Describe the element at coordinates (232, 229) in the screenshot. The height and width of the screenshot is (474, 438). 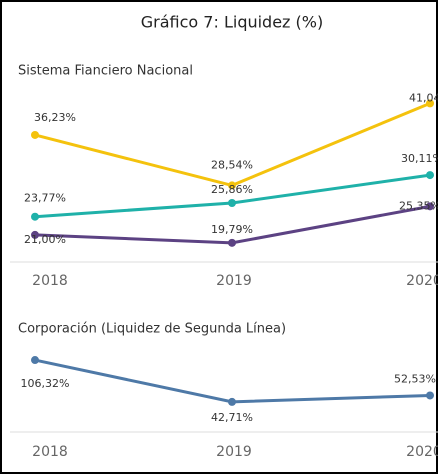
I see `data-label: 19,79%` at that location.